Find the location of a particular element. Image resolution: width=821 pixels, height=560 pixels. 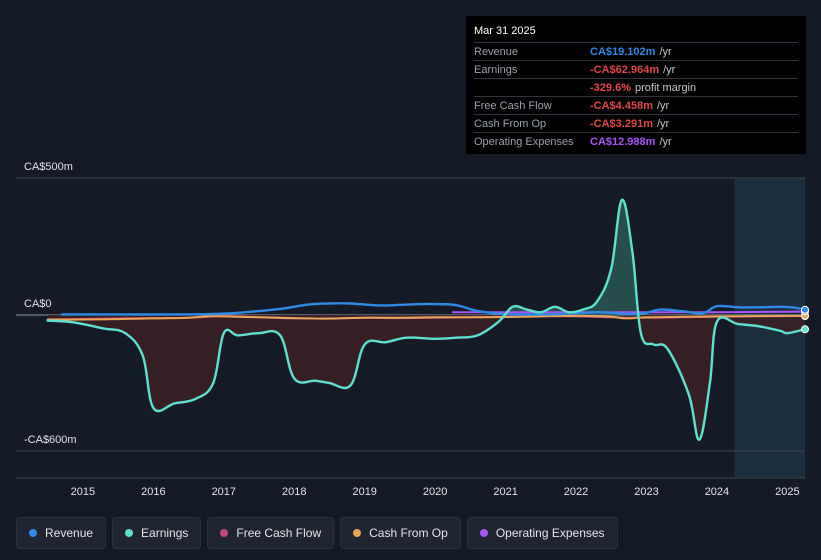

tooltip-row: Revenue CA$19.102m/yr is located at coordinates (636, 51).